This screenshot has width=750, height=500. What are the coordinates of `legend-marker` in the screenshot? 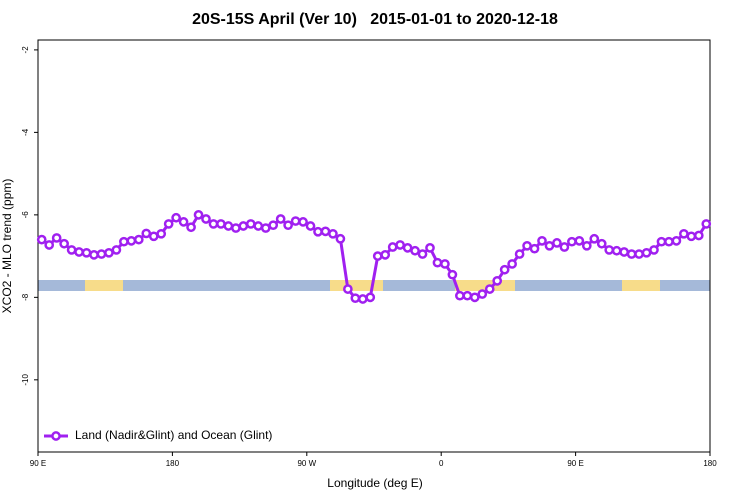 It's located at (56, 436).